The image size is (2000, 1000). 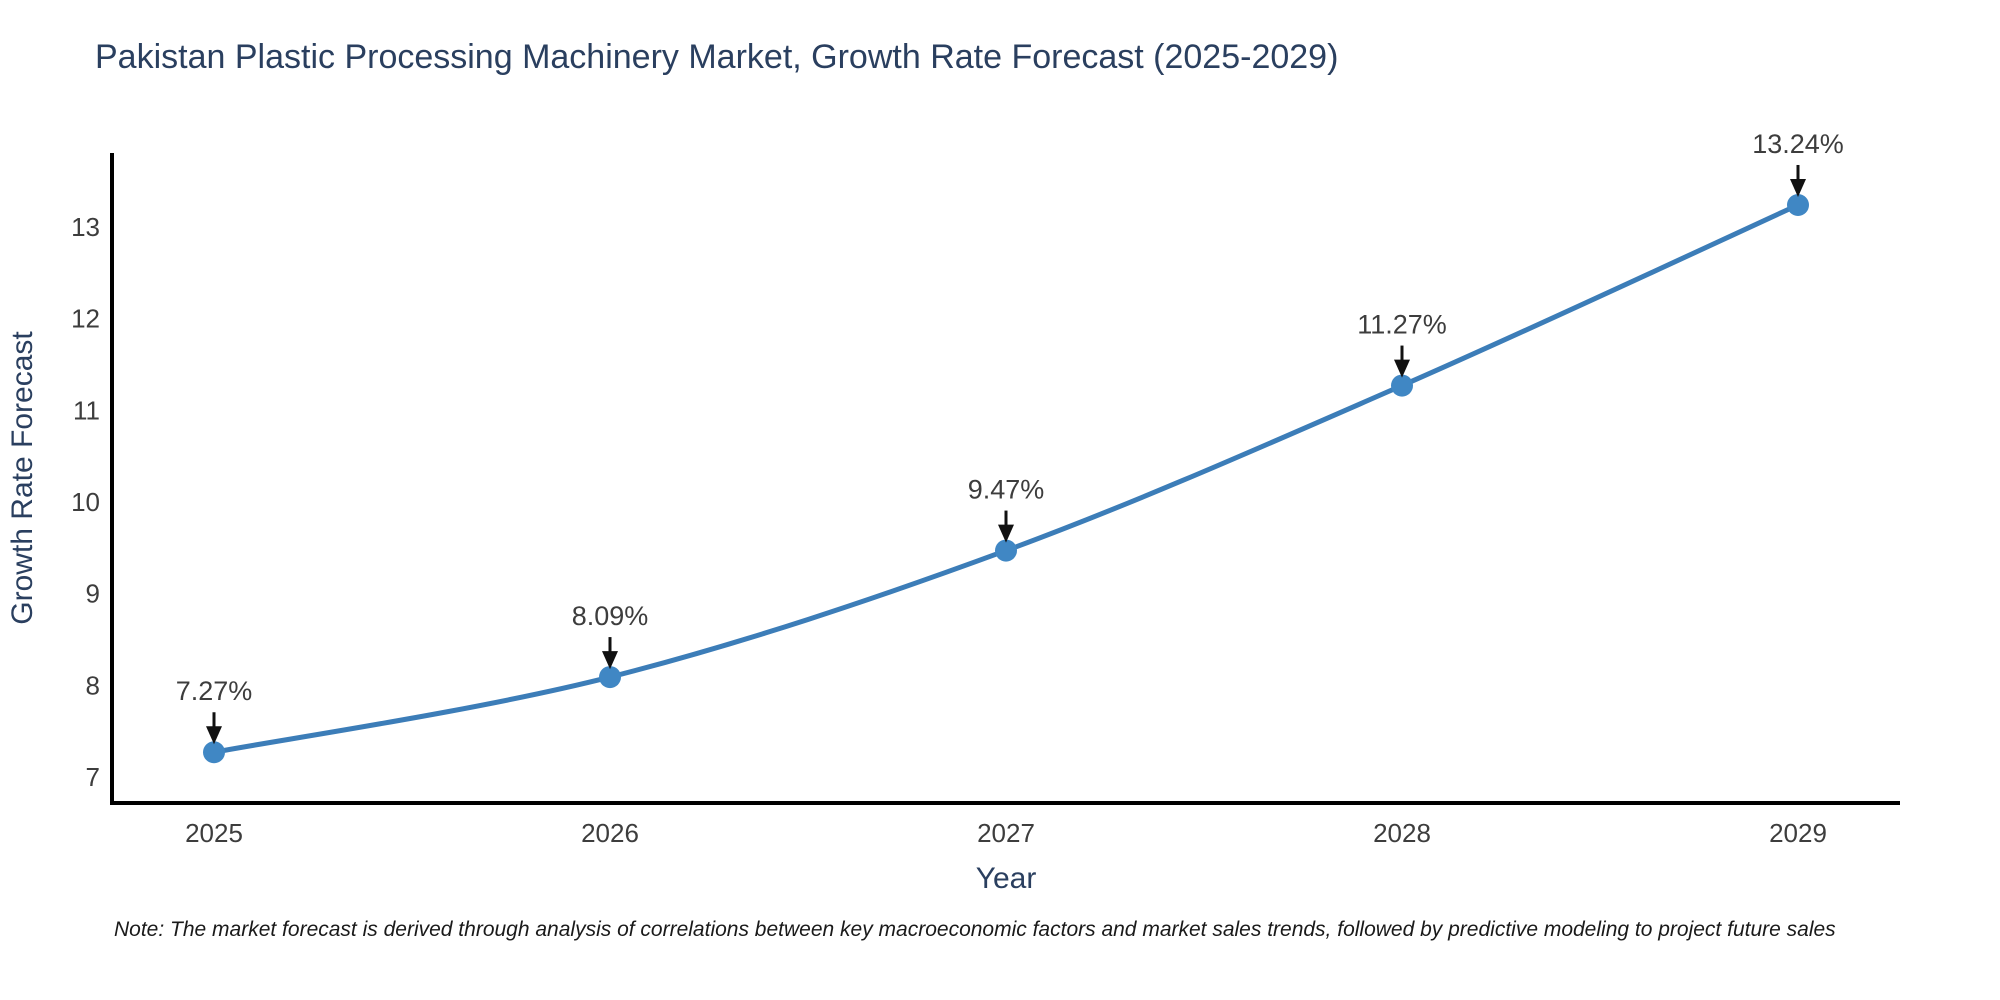 I want to click on annotation-label: 13.24%, so click(x=1798, y=144).